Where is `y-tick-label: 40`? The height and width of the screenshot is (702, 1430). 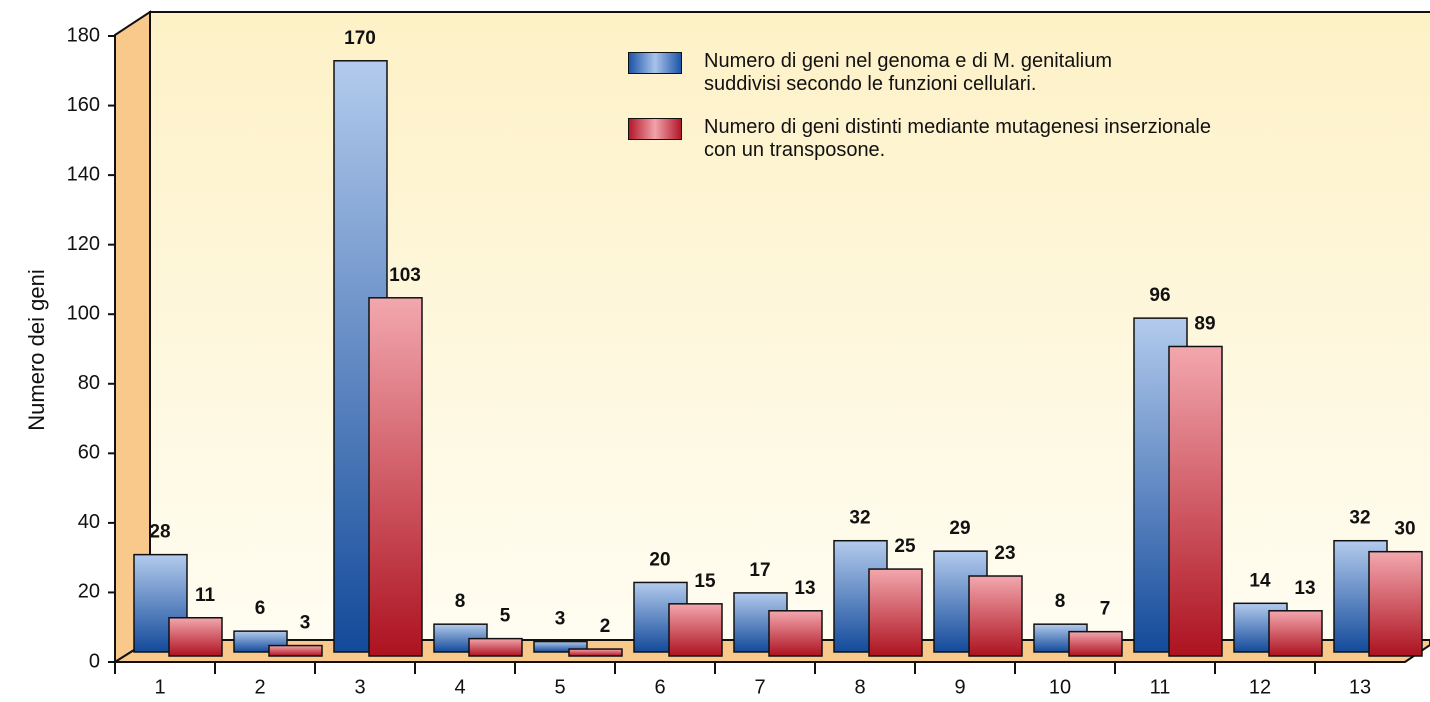
y-tick-label: 40 is located at coordinates (89, 522).